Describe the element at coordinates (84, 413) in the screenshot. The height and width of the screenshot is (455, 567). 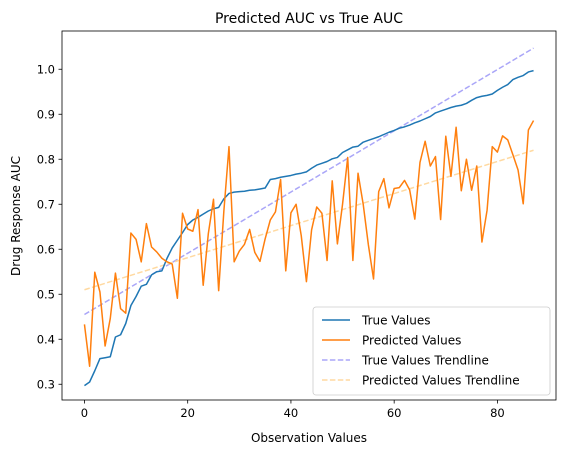
I see `x-tick-label: 0` at that location.